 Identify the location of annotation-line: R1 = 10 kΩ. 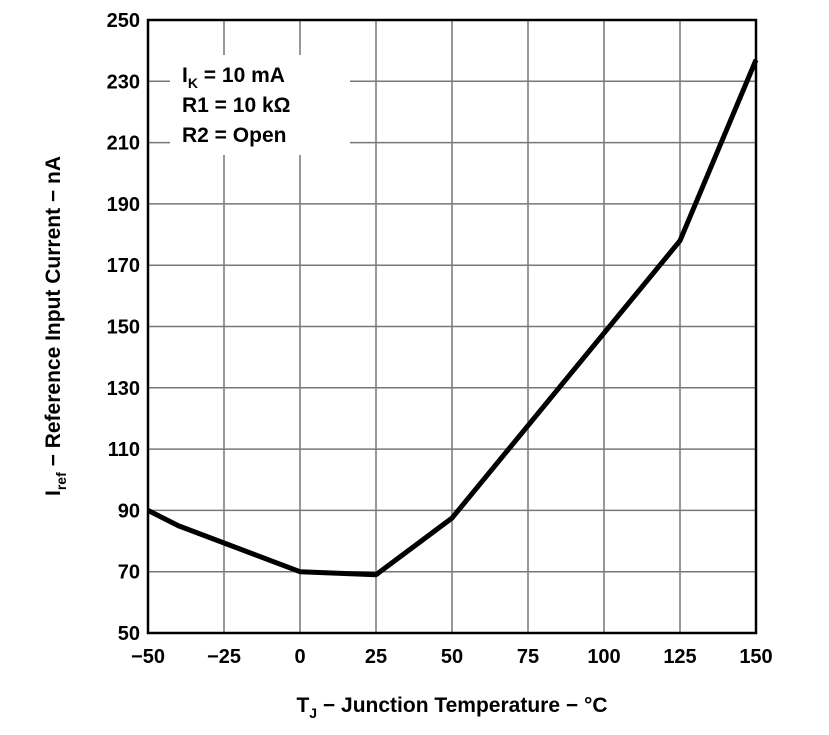
(236, 105).